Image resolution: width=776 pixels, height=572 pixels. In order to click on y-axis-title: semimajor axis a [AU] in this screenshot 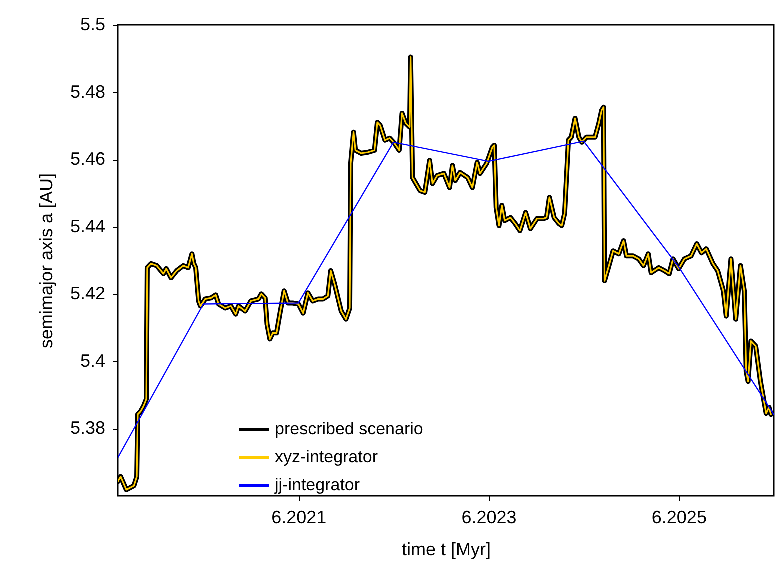, I will do `click(46, 261)`.